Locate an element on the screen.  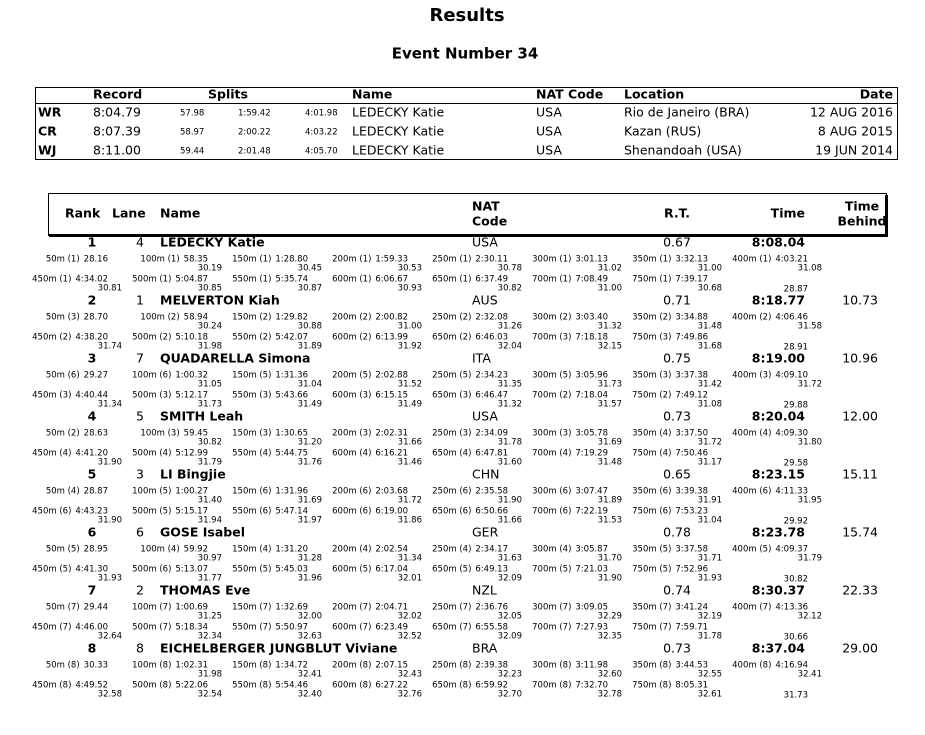
split-lap: 31.60 is located at coordinates (510, 463).